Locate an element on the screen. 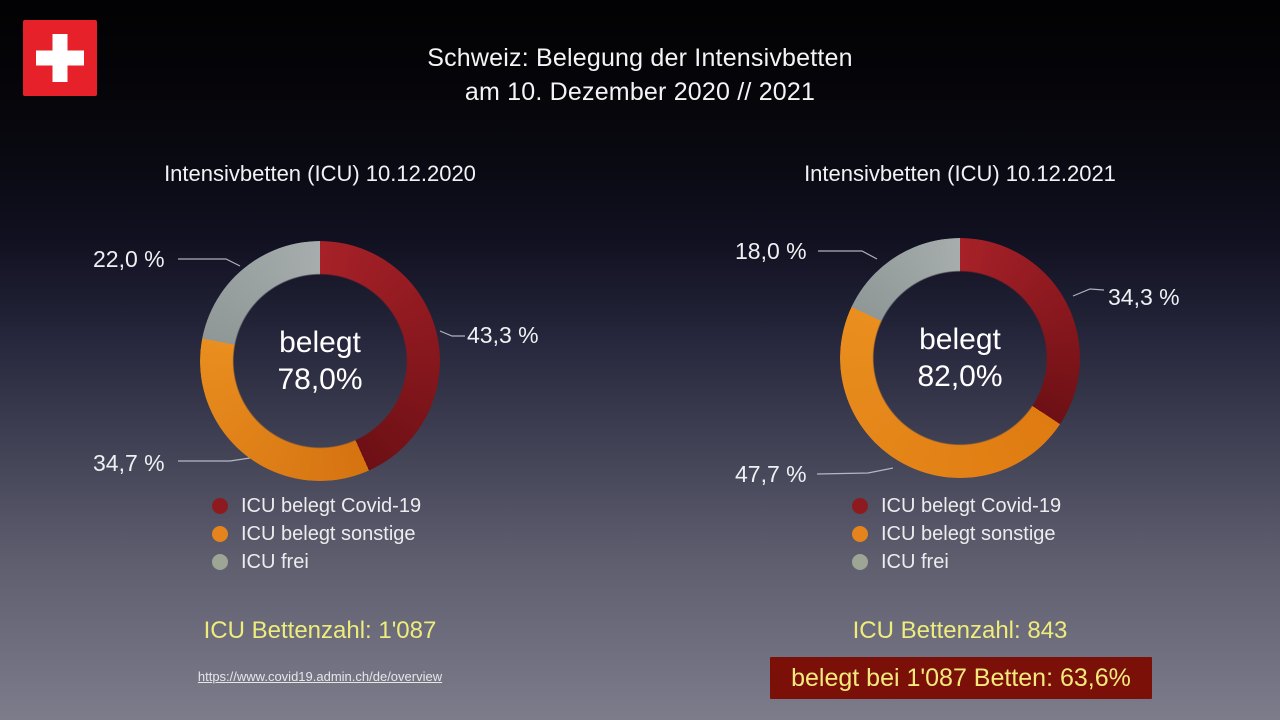 The height and width of the screenshot is (720, 1280). callout-label-covid-2021: 34,3 % is located at coordinates (1144, 297).